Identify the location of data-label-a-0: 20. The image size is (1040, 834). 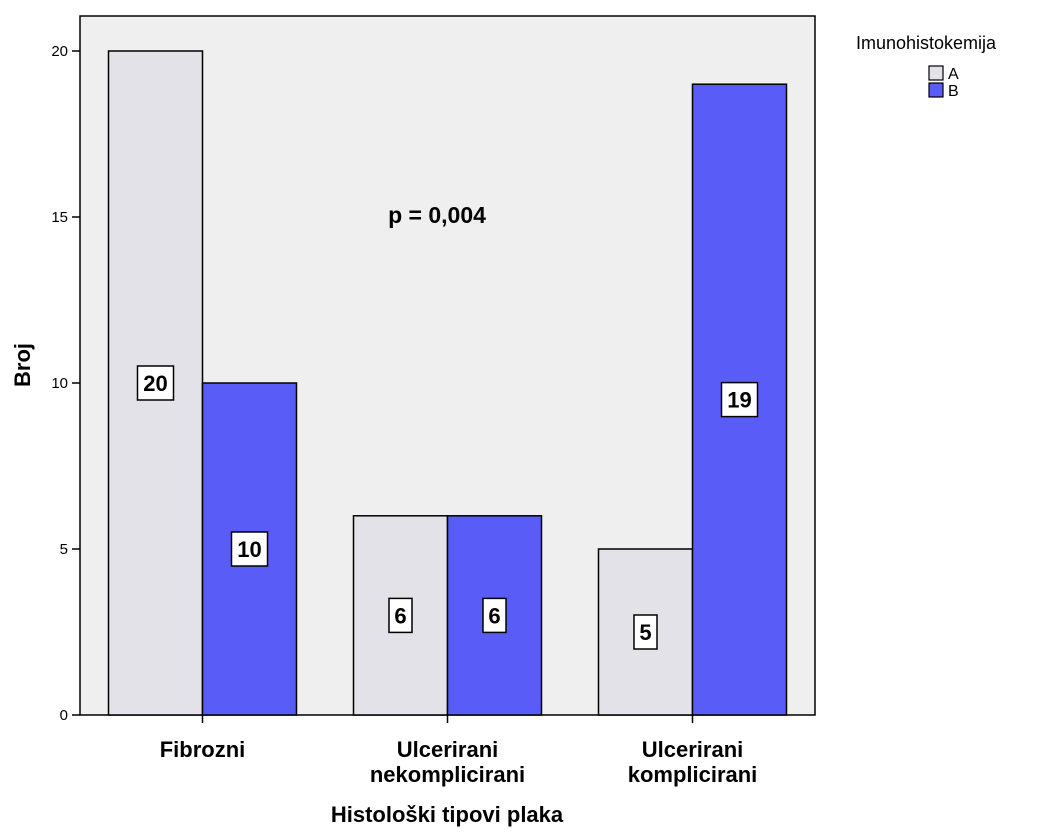
(155, 383).